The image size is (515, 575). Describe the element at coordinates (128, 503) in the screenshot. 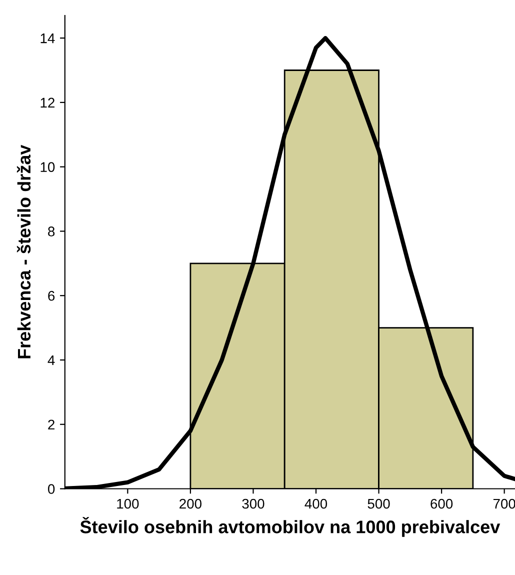

I see `x-tick-label: 100` at that location.